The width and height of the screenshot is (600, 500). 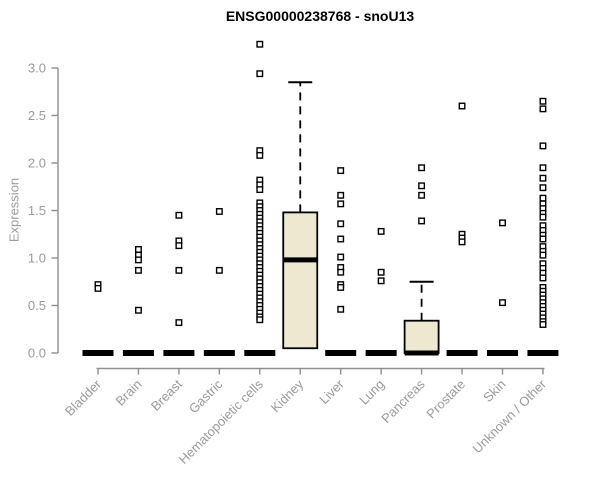 I want to click on outliers-pancreas, so click(x=422, y=194).